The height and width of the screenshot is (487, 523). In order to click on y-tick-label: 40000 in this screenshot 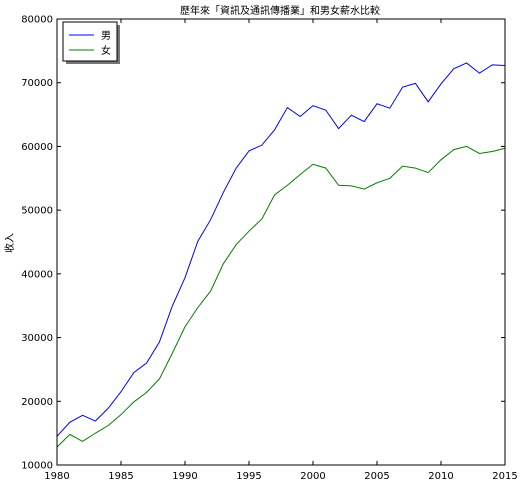, I will do `click(37, 274)`.